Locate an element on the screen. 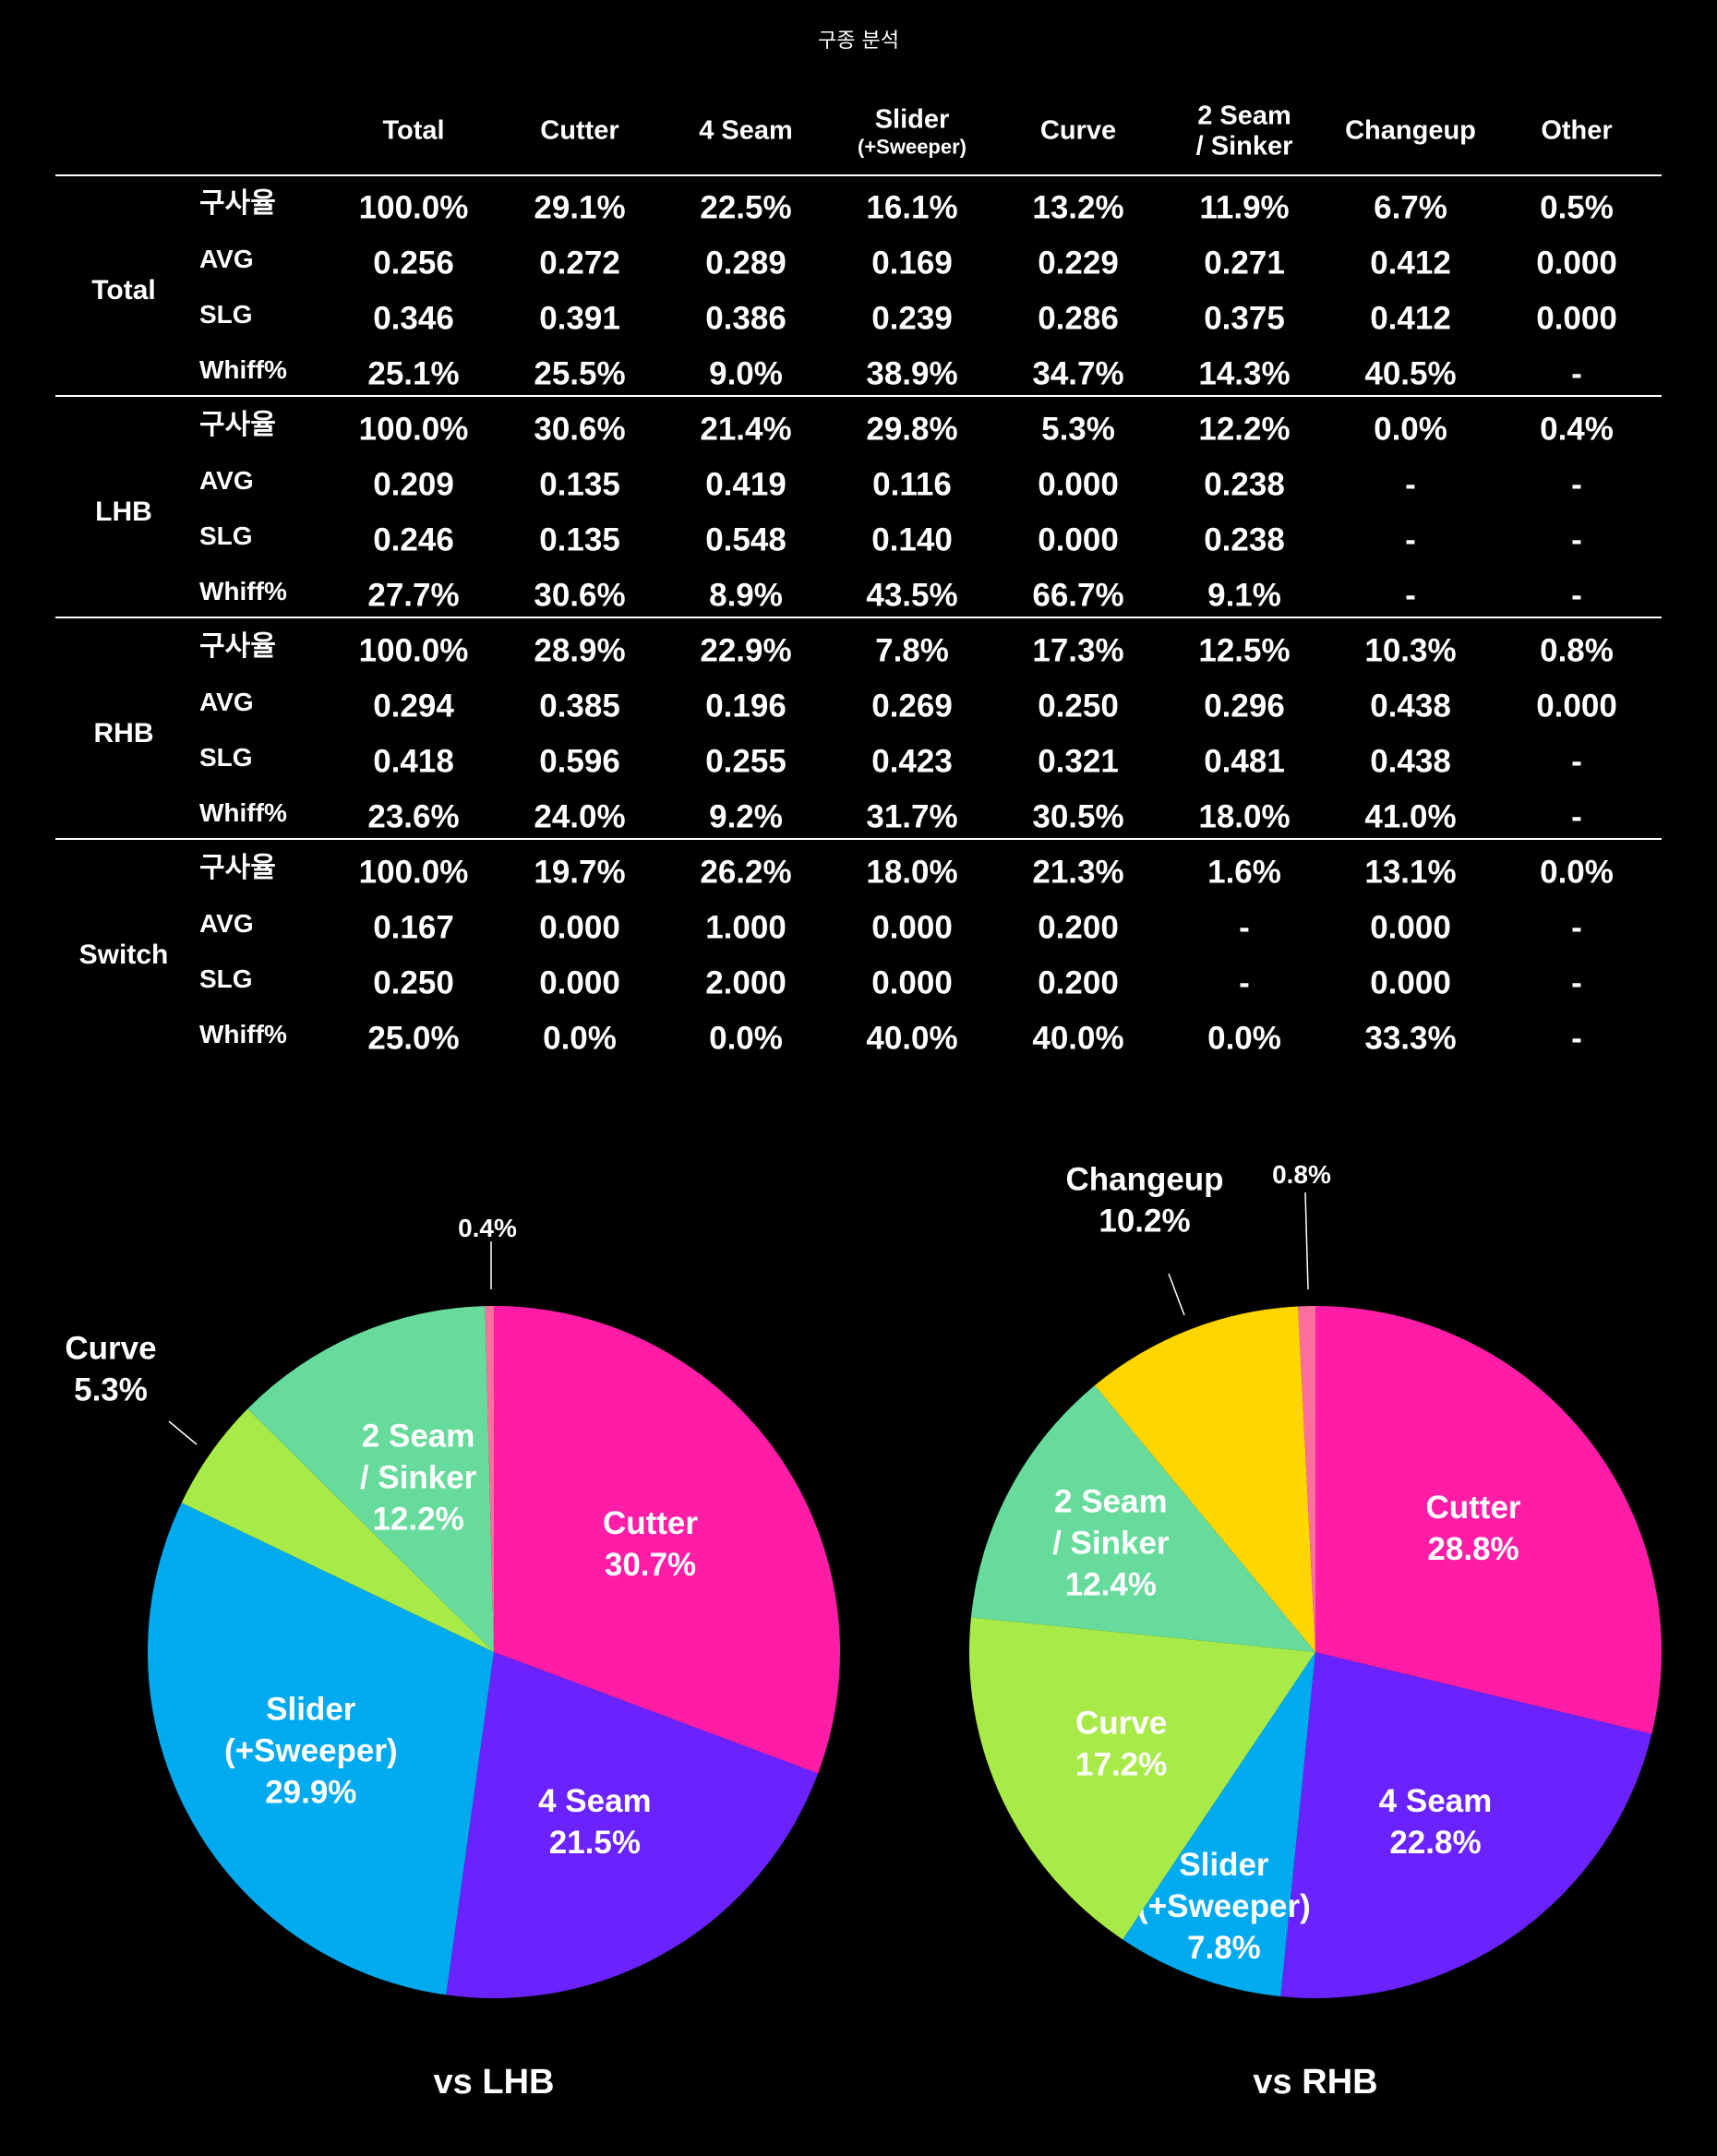 This screenshot has width=1717, height=2156. table-cell: 0.196 is located at coordinates (745, 706).